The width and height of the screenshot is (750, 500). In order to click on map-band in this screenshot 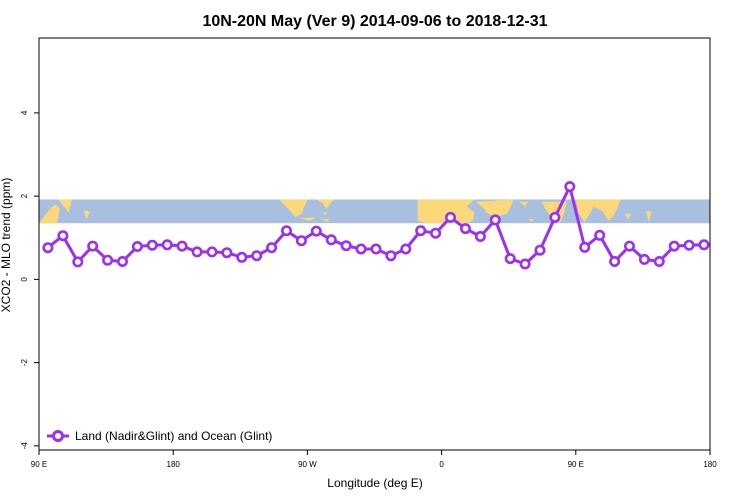, I will do `click(374, 211)`.